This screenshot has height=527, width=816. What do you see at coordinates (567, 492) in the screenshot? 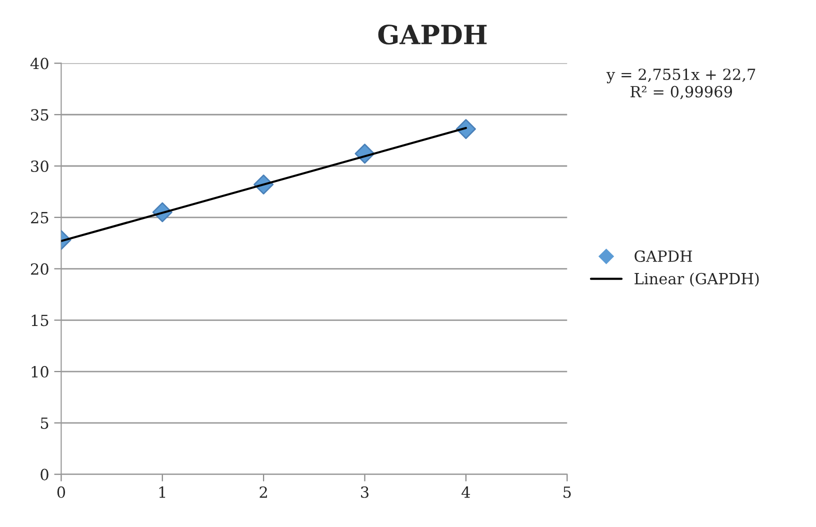
I see `x-tick-label: 5` at bounding box center [567, 492].